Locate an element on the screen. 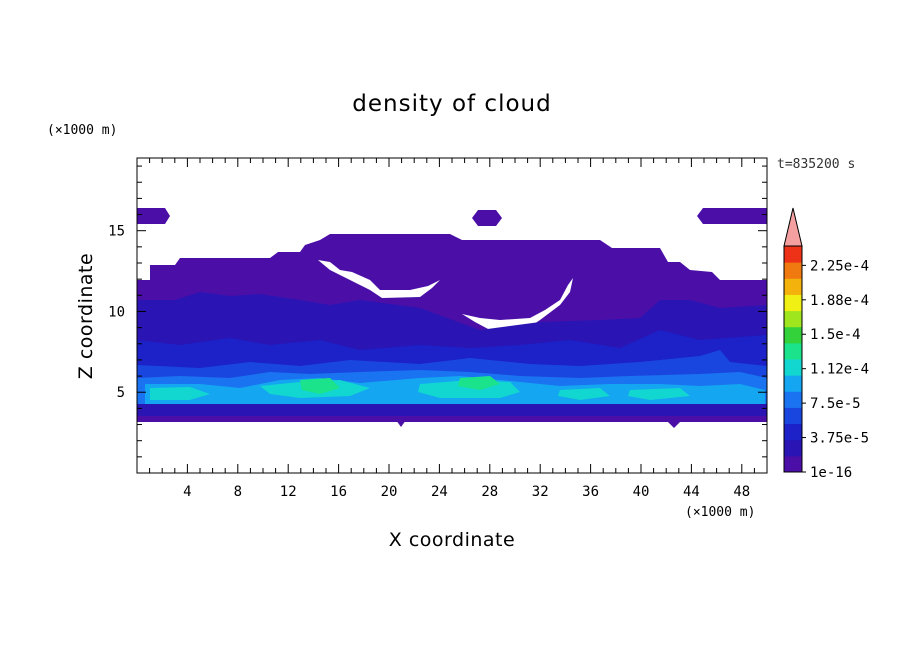  time-label: t=835200 s is located at coordinates (816, 164).